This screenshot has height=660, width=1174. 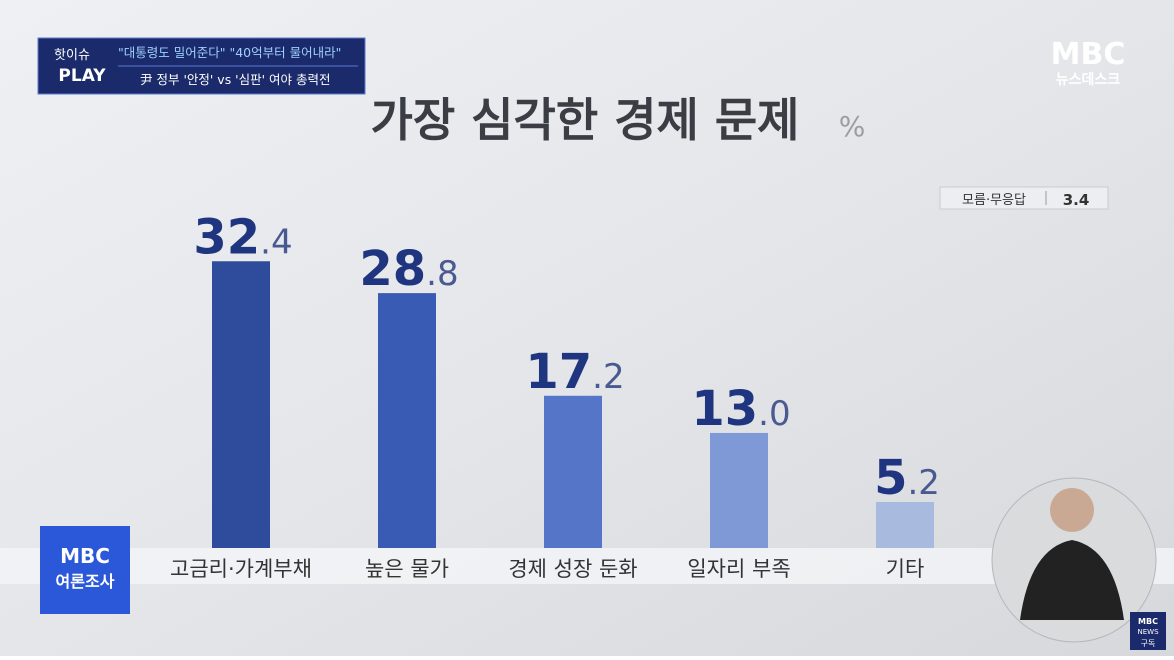 What do you see at coordinates (852, 126) in the screenshot?
I see `unit: %` at bounding box center [852, 126].